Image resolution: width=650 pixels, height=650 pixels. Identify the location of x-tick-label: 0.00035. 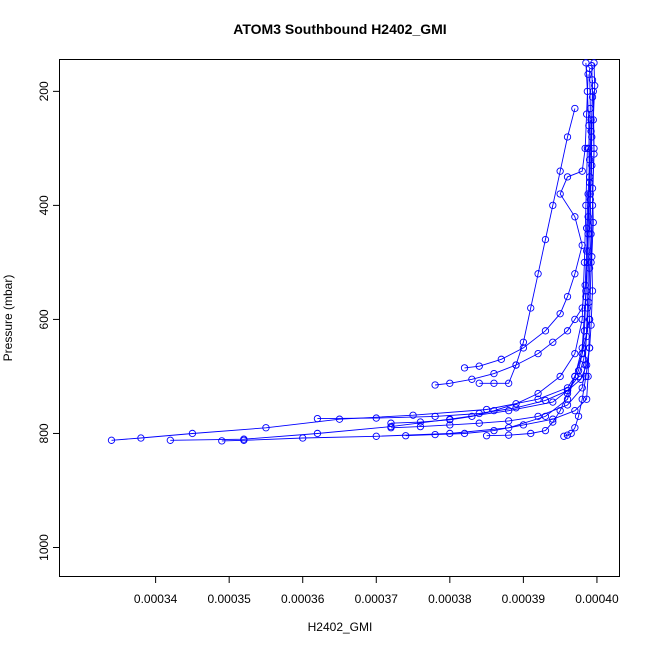
(229, 599).